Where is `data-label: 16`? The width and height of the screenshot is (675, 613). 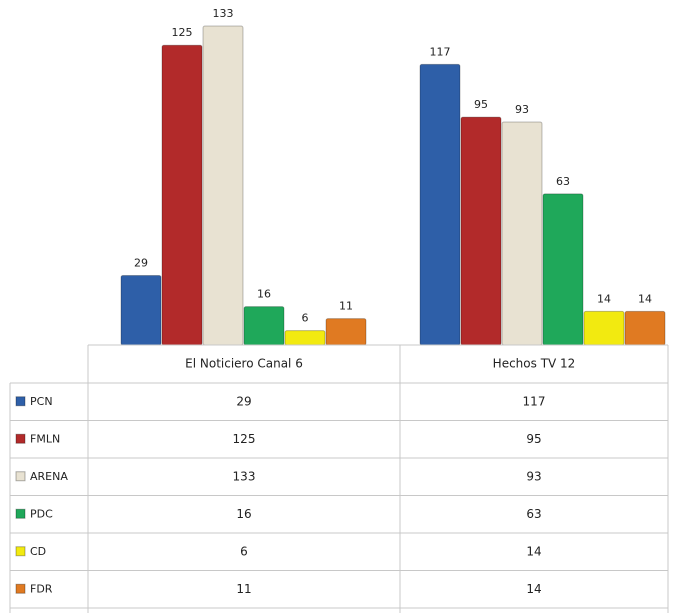
data-label: 16 is located at coordinates (264, 294).